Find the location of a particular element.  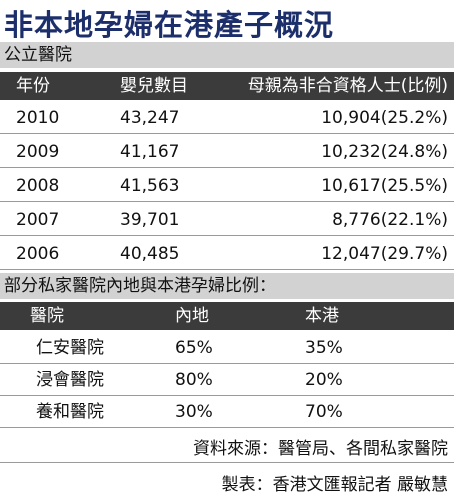

table-row: 浸會醫院 80% 20% is located at coordinates (227, 380).